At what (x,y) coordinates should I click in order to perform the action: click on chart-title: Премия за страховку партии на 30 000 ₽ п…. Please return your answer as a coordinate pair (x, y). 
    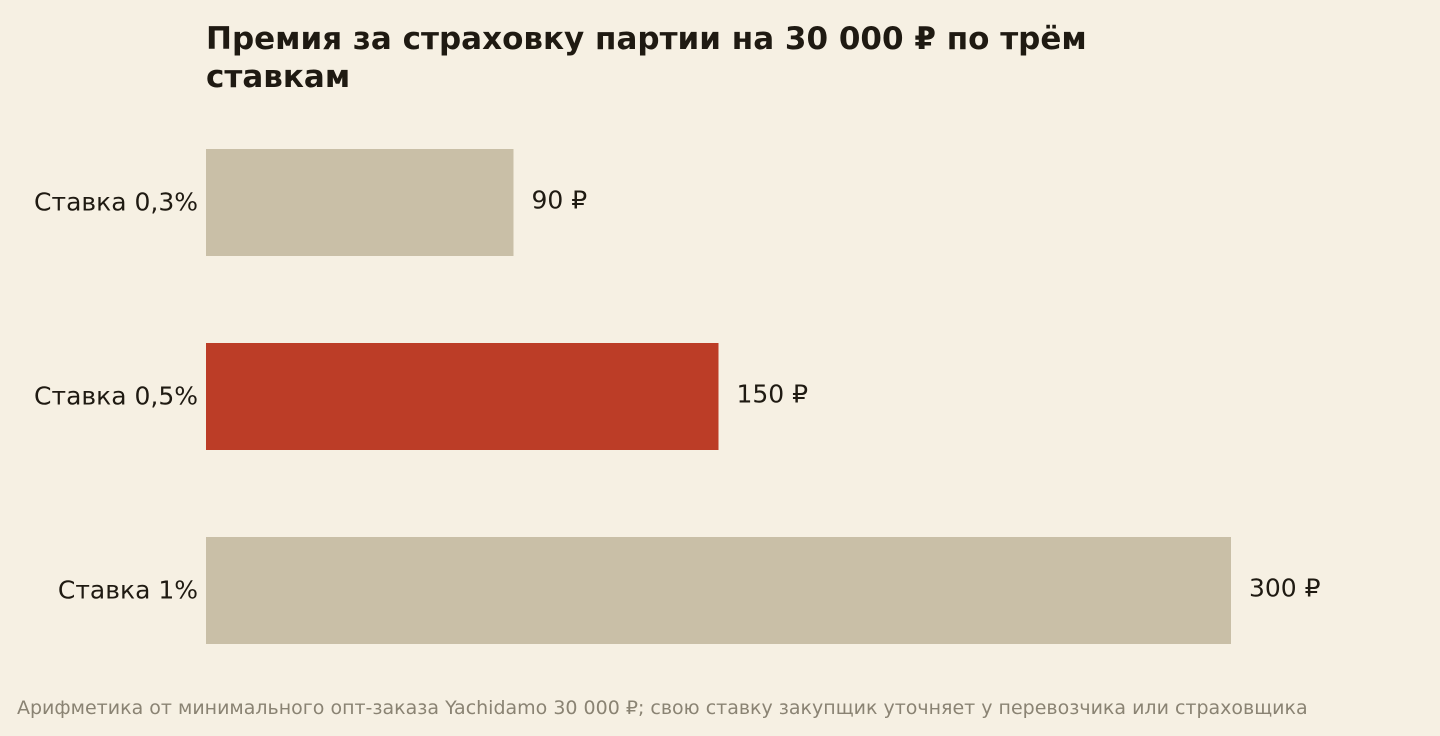
    Looking at the image, I should click on (646, 58).